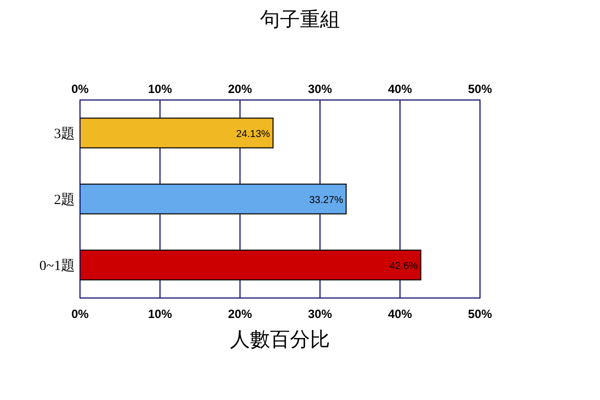  Describe the element at coordinates (320, 89) in the screenshot. I see `x-tick-label: 30%` at that location.